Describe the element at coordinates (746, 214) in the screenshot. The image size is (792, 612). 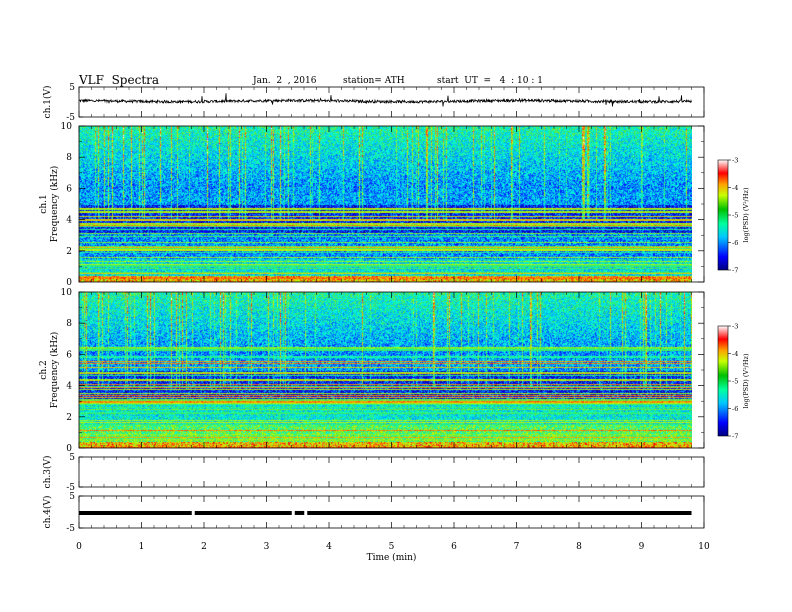
I see `spec1-colorbar-label: log(PSD) (V²/Hz)` at that location.